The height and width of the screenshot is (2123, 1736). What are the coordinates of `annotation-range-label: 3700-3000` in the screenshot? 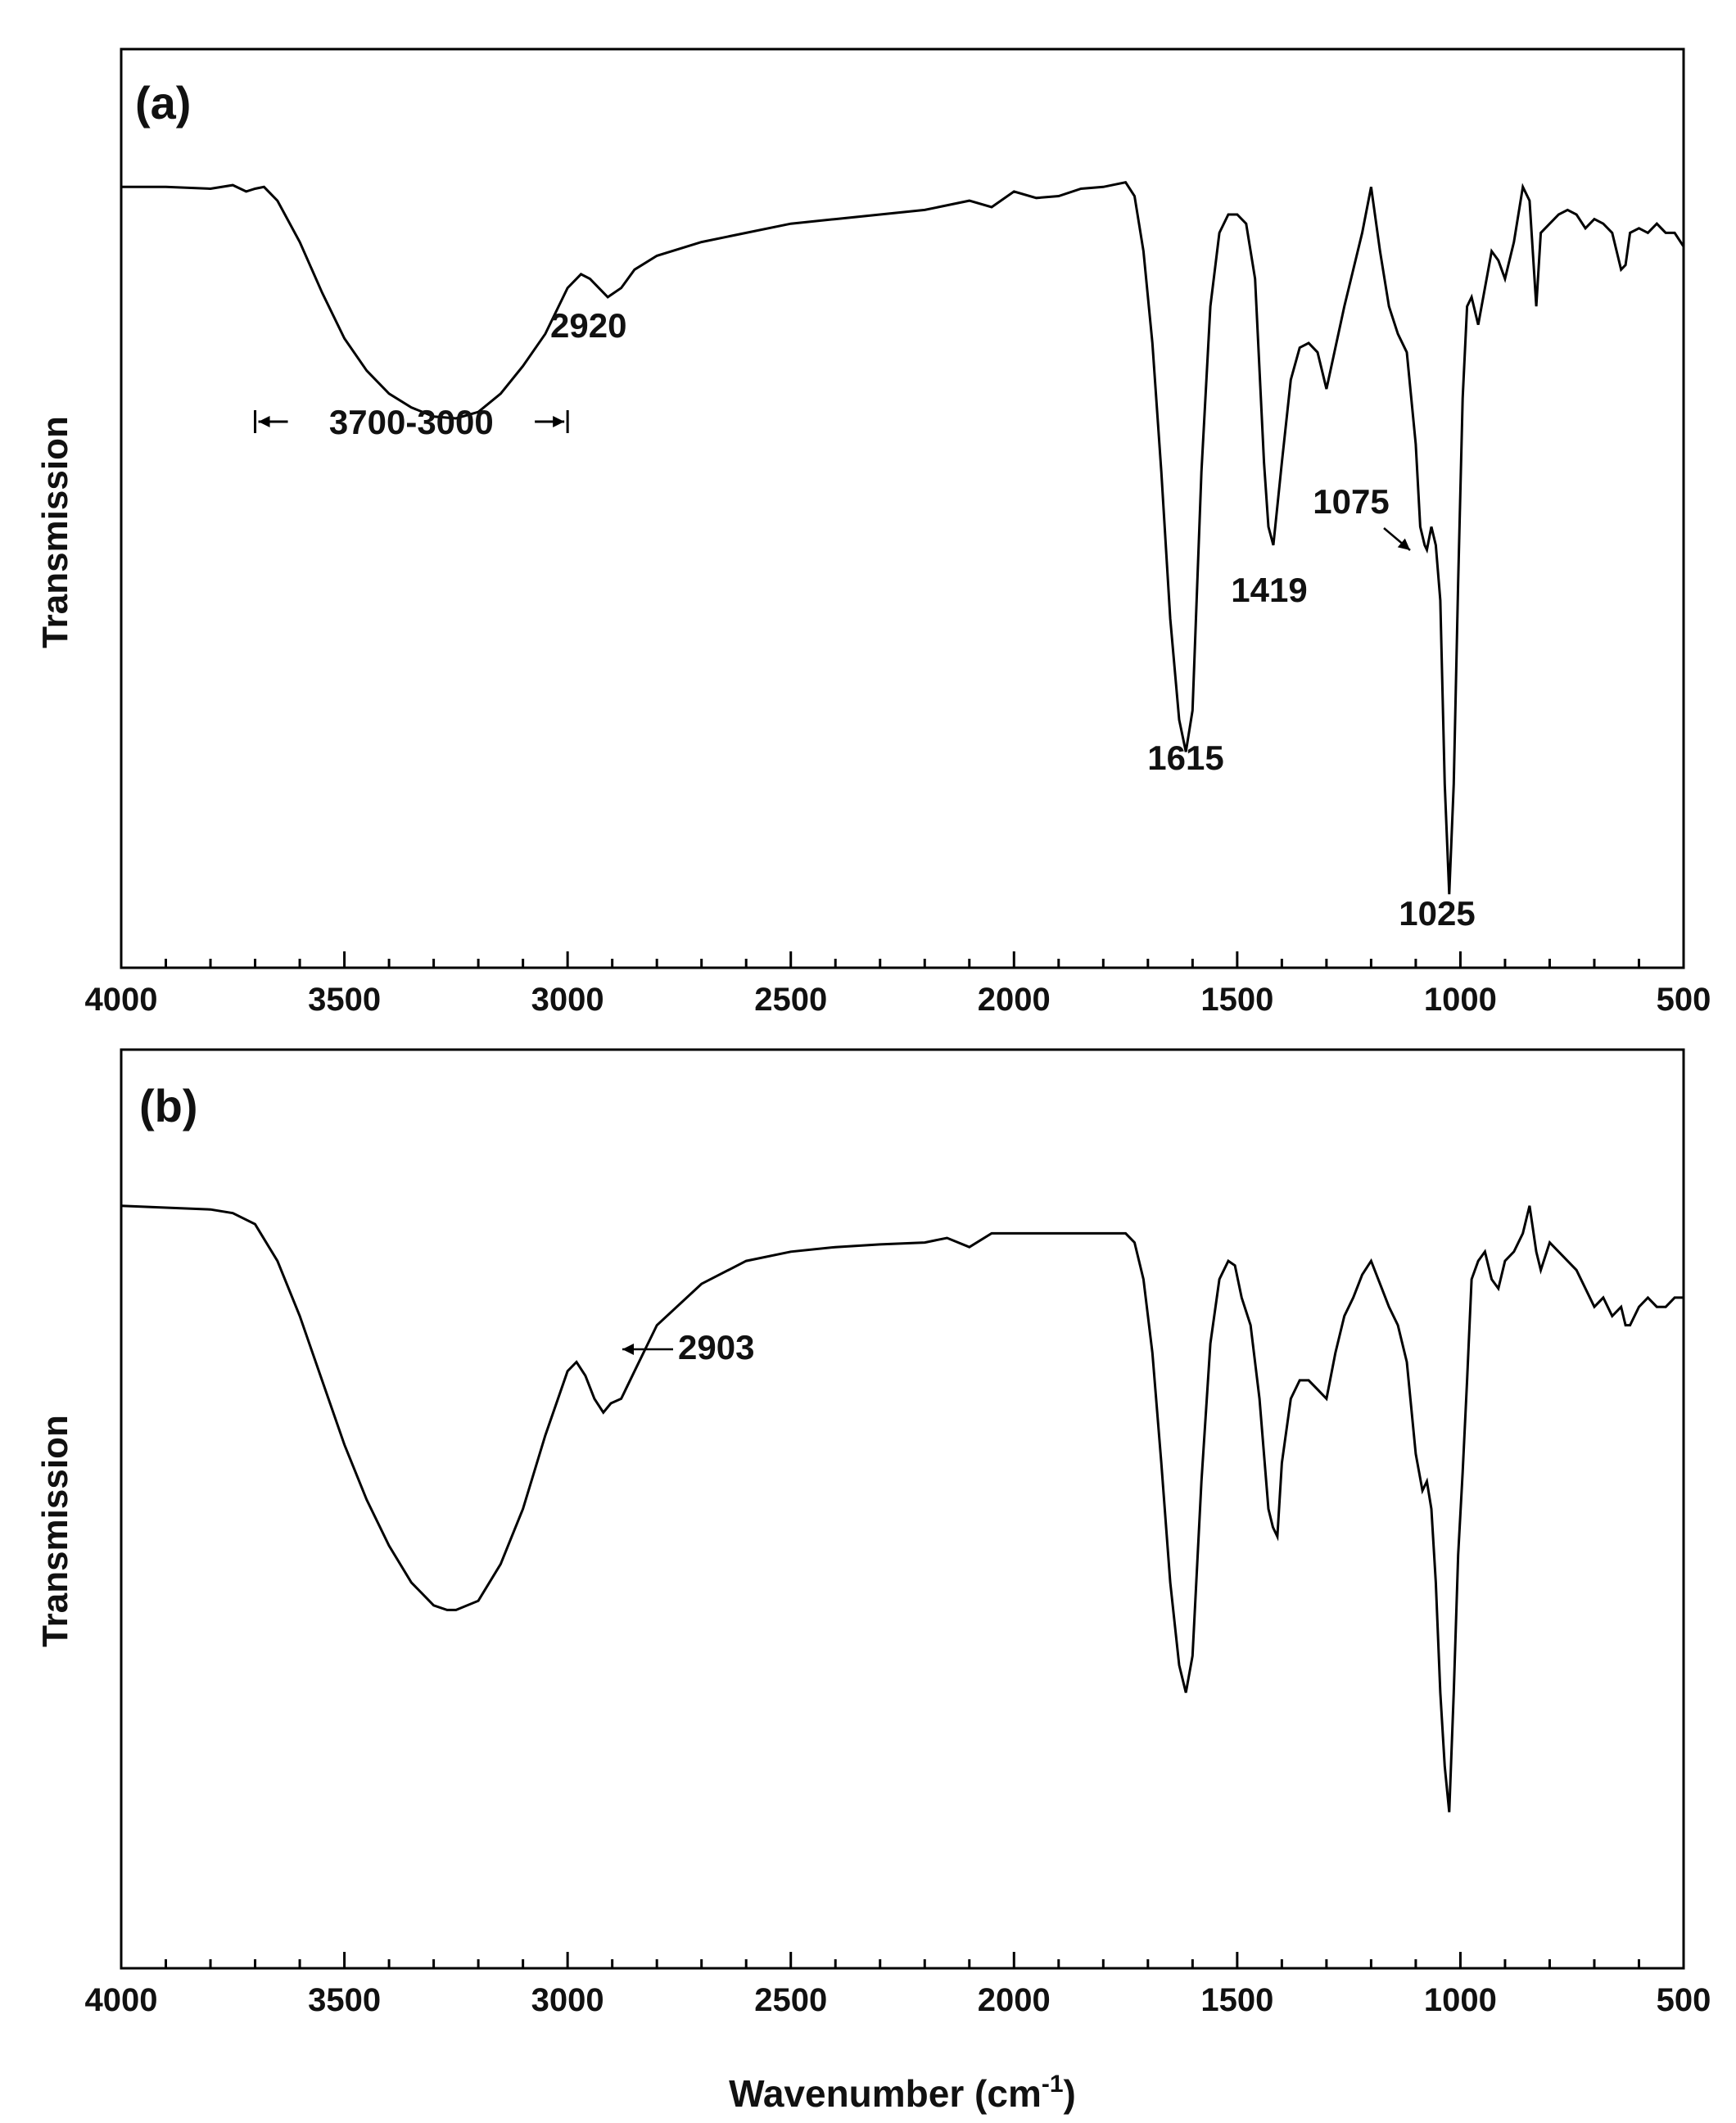 It's located at (411, 422).